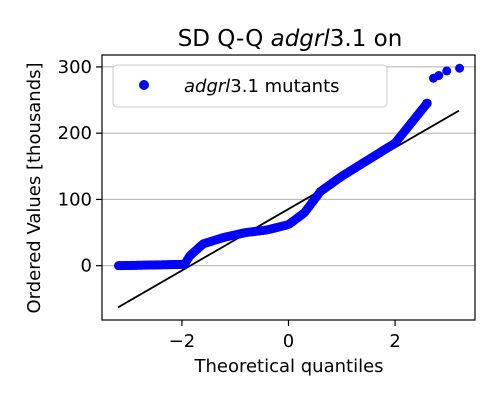 The image size is (500, 400). What do you see at coordinates (288, 341) in the screenshot?
I see `x-tick-label-1: 0` at bounding box center [288, 341].